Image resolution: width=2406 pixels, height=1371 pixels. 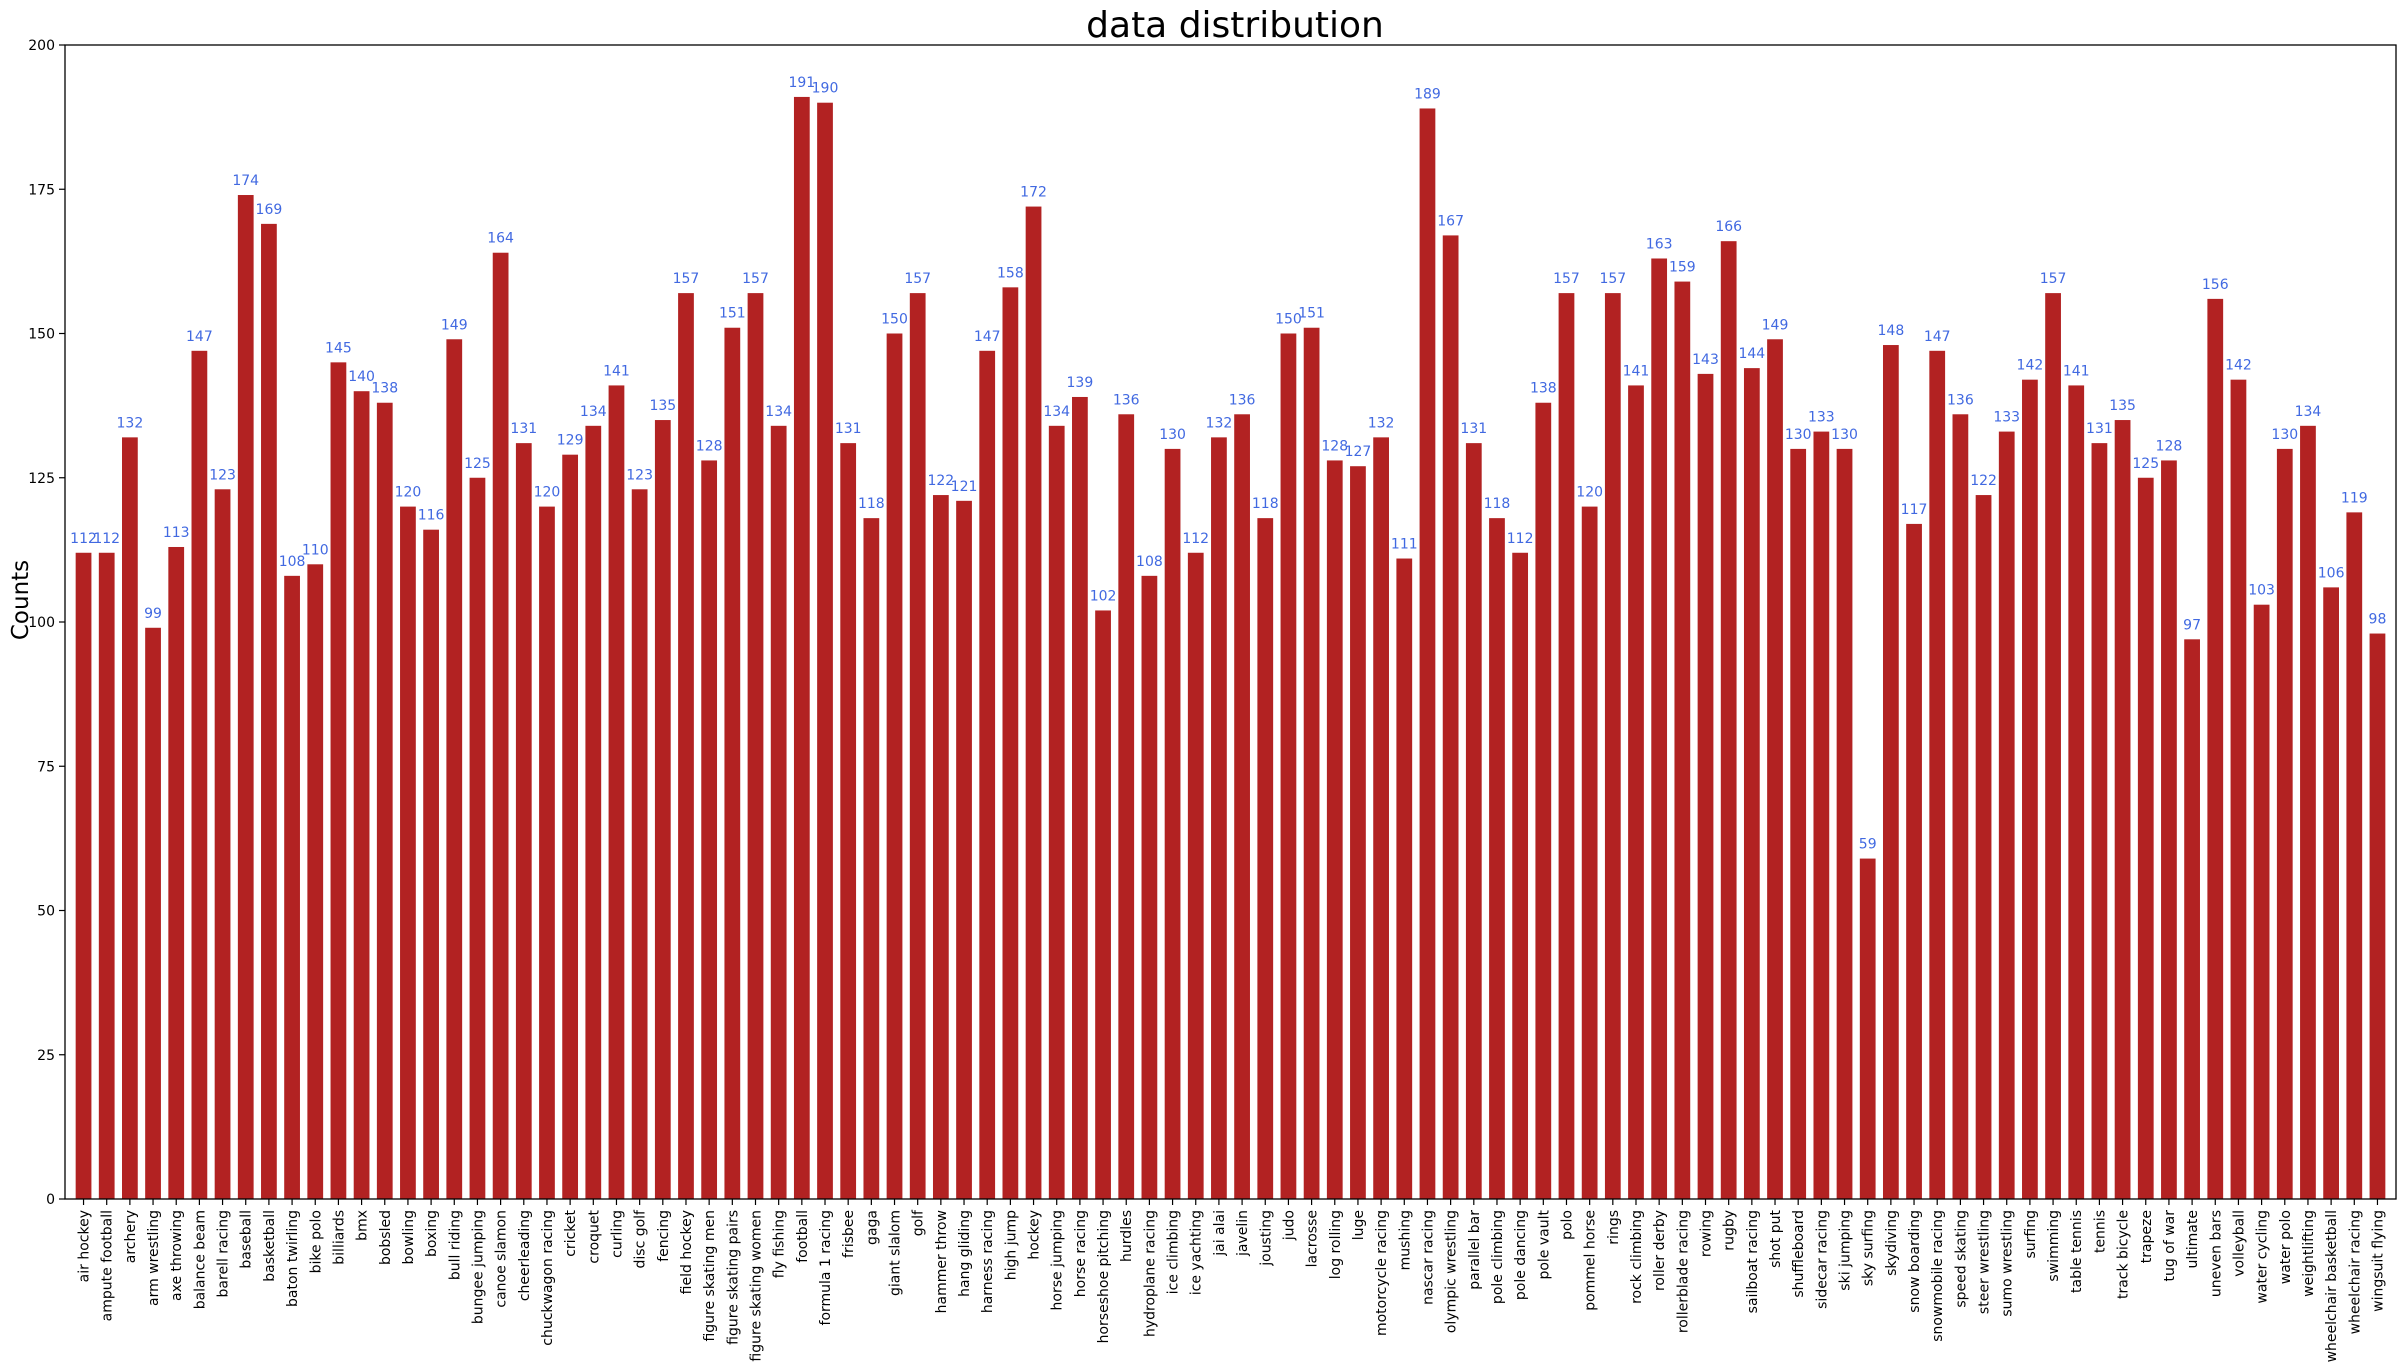 What do you see at coordinates (245, 181) in the screenshot?
I see `data-label: 174` at bounding box center [245, 181].